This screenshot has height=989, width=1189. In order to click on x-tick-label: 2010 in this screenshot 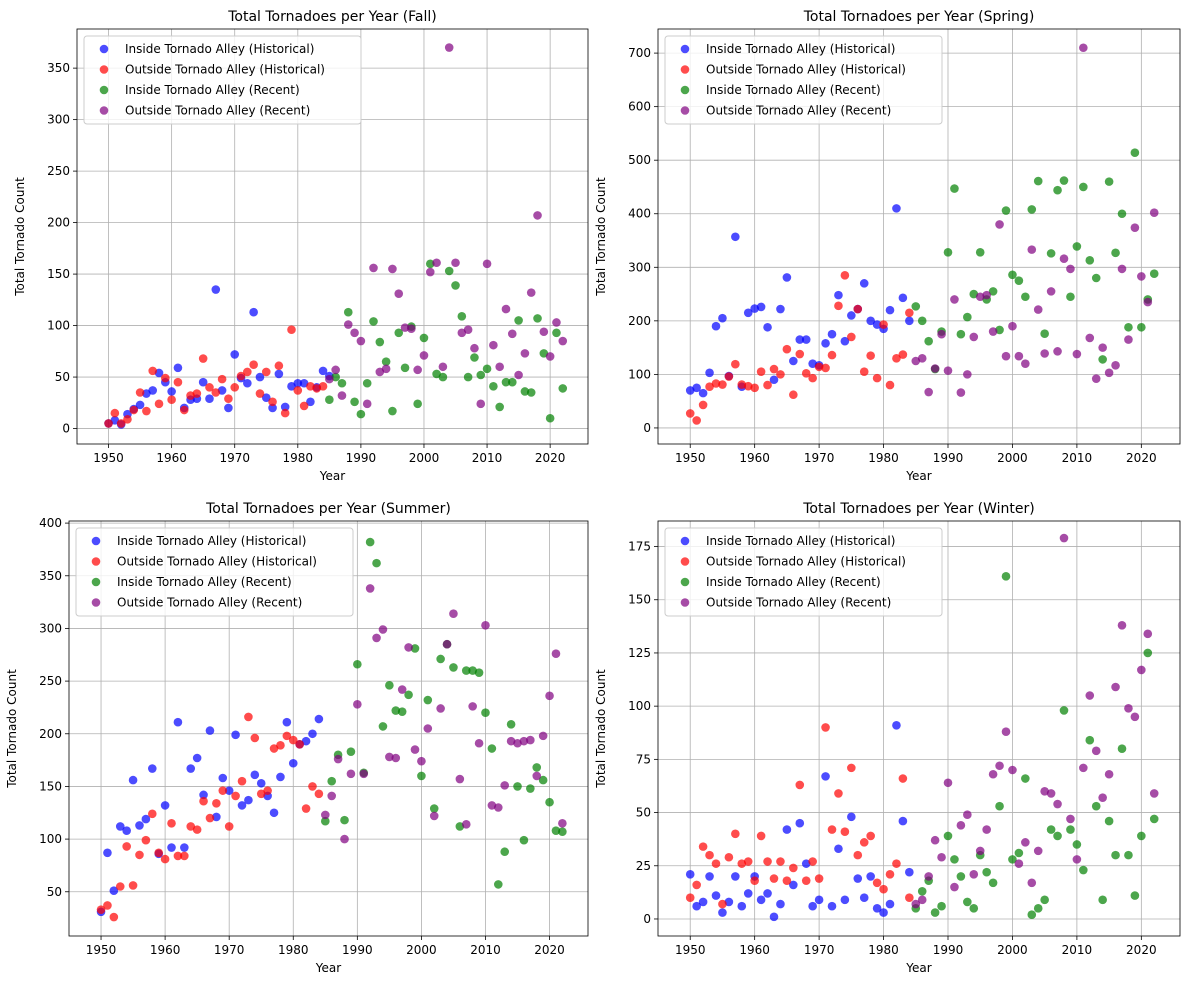, I will do `click(1077, 458)`.